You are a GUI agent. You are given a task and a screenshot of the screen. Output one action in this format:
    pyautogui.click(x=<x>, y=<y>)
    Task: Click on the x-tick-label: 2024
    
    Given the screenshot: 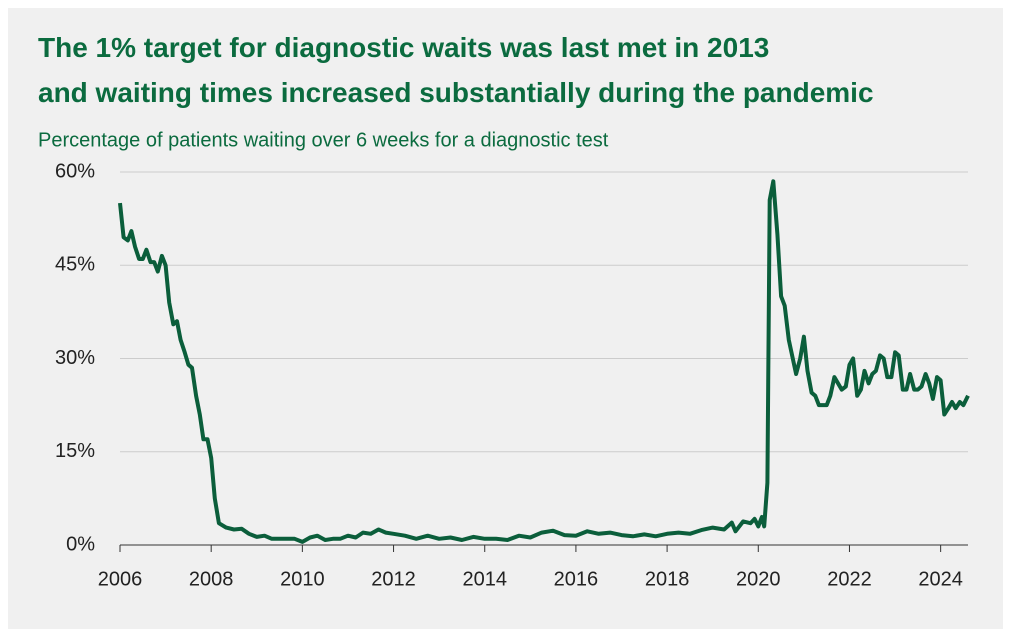 What is the action you would take?
    pyautogui.click(x=940, y=579)
    